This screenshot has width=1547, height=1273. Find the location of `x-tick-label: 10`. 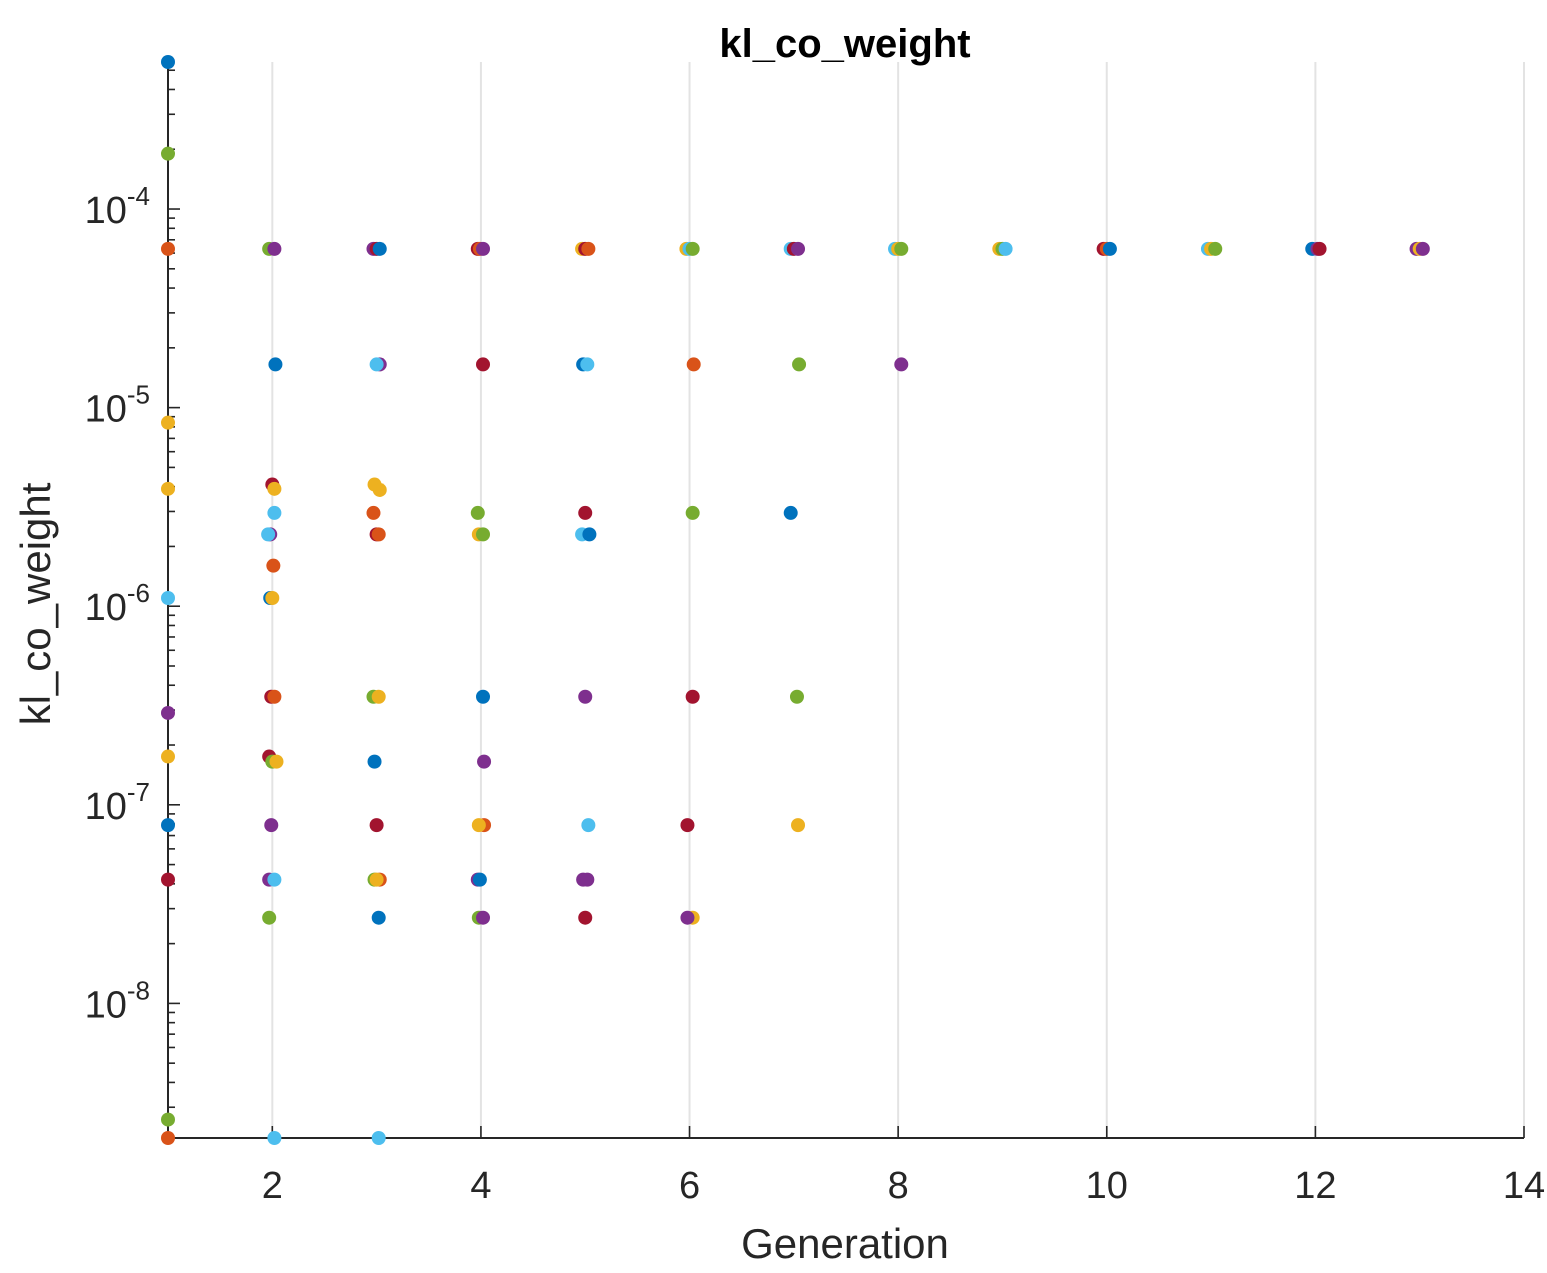

x-tick-label: 10 is located at coordinates (1107, 1186).